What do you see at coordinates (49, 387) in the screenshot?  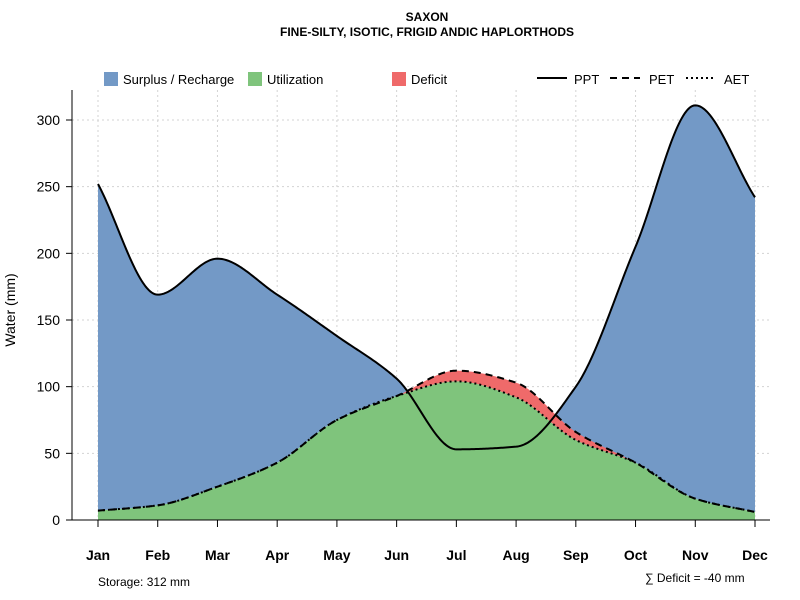 I see `y-tick-label-100: 100` at bounding box center [49, 387].